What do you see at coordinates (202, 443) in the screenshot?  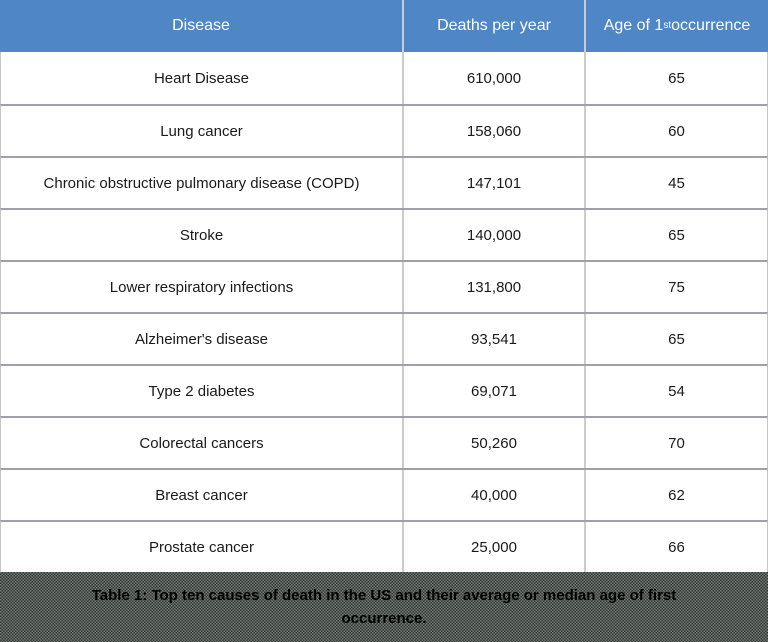 I see `cell-disease: Colorectal cancers` at bounding box center [202, 443].